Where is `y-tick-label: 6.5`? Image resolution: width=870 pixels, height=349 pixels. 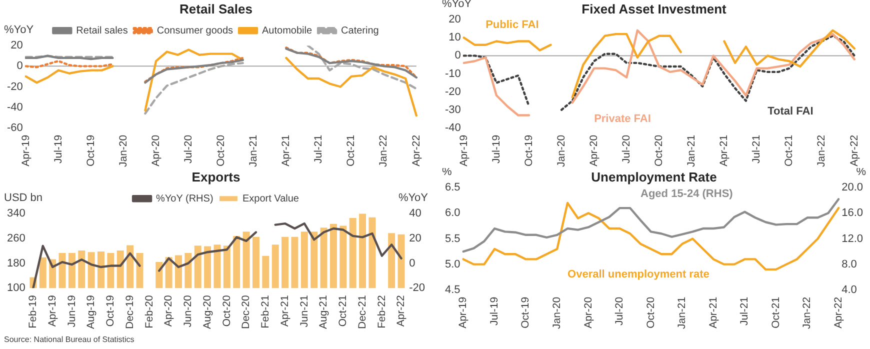
y-tick-label: 6.5 is located at coordinates (452, 188).